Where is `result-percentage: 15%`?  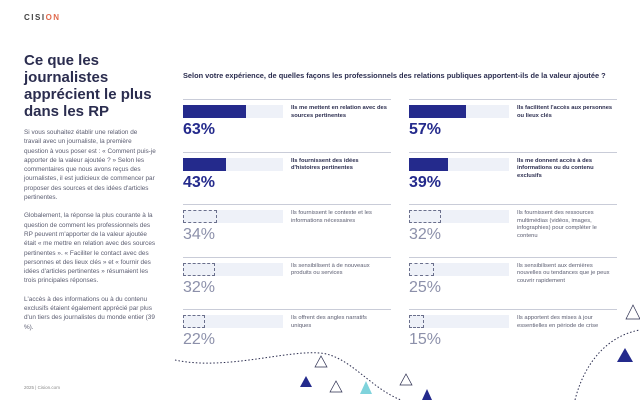 result-percentage: 15% is located at coordinates (425, 339).